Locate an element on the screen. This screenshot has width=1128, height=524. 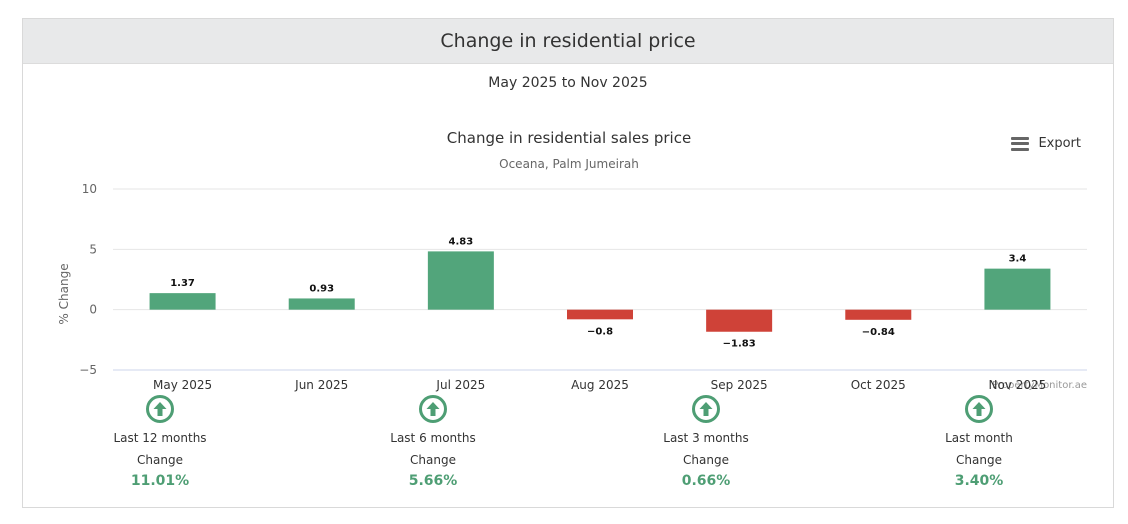
stat-period: Last month is located at coordinates (979, 438).